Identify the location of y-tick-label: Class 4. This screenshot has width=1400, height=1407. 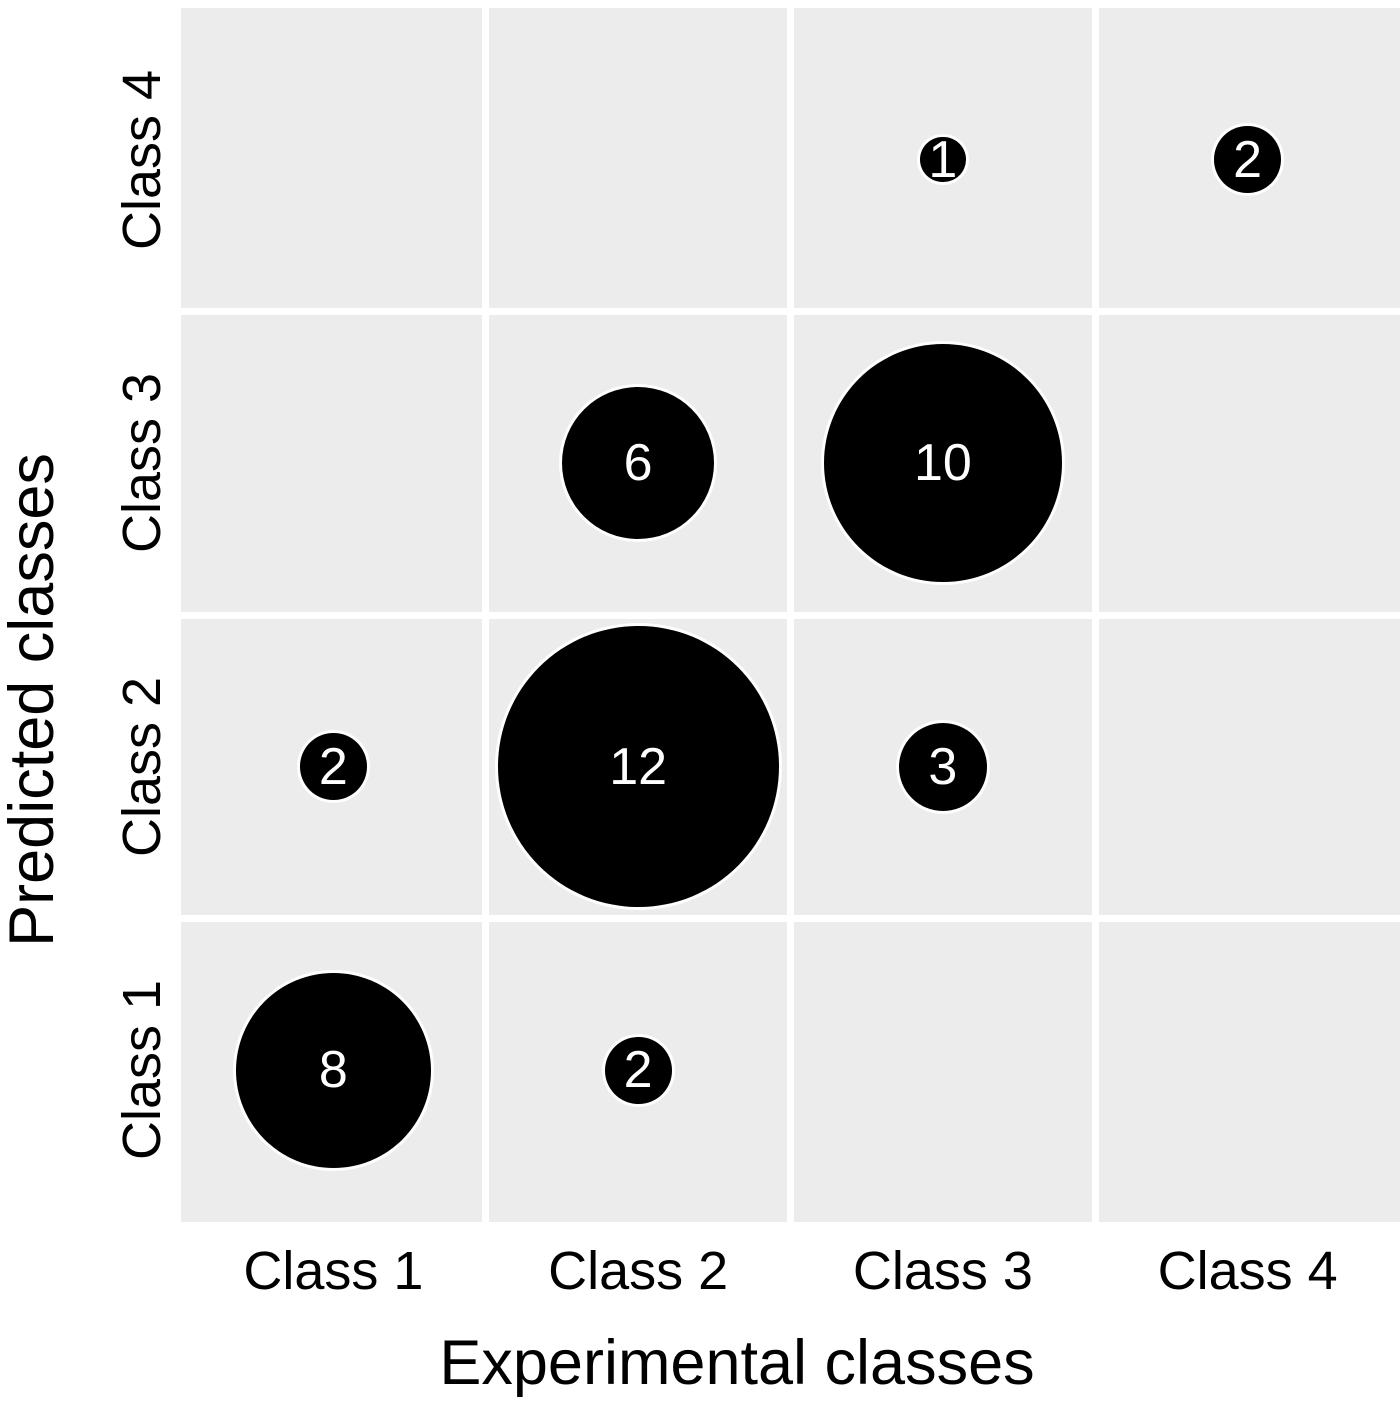
(142, 159).